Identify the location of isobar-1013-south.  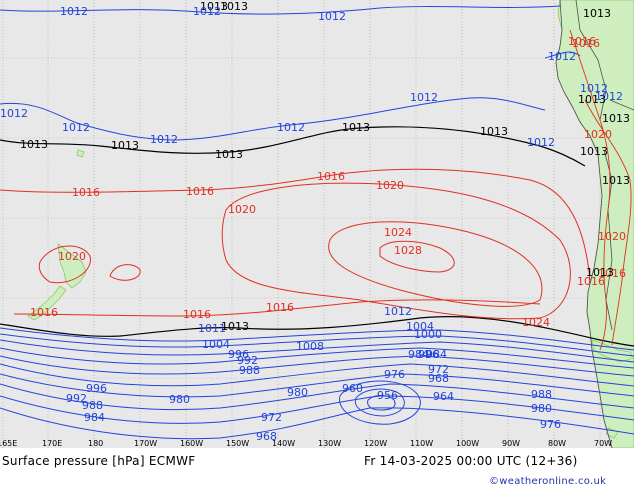
(317, 331).